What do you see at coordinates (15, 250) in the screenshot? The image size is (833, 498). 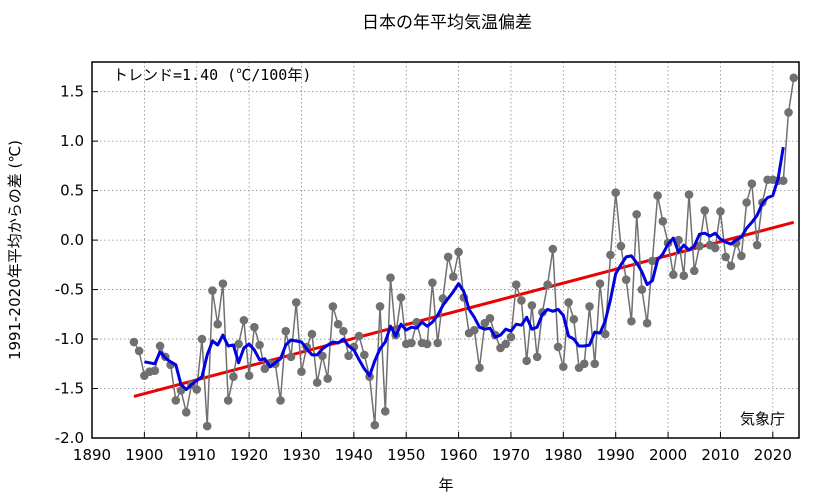 I see `y-axis-label: 1991-2020年平均からの差 (℃)` at bounding box center [15, 250].